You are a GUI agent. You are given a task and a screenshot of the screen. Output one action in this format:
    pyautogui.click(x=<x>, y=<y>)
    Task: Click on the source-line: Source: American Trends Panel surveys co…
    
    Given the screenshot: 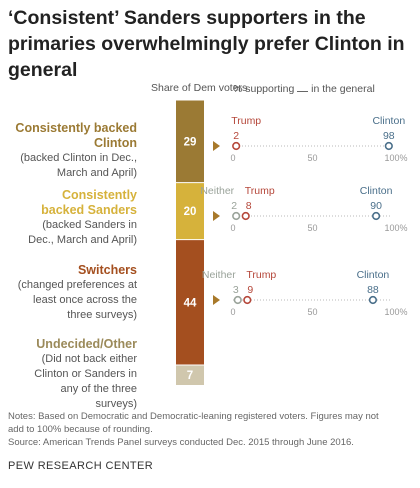 What is the action you would take?
    pyautogui.click(x=181, y=442)
    